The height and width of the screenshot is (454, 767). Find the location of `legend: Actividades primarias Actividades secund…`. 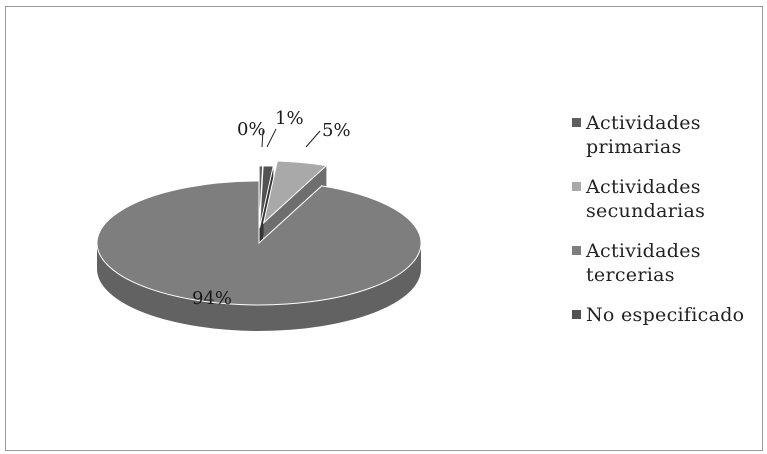

legend: Actividades primarias Actividades secund… is located at coordinates (667, 227).